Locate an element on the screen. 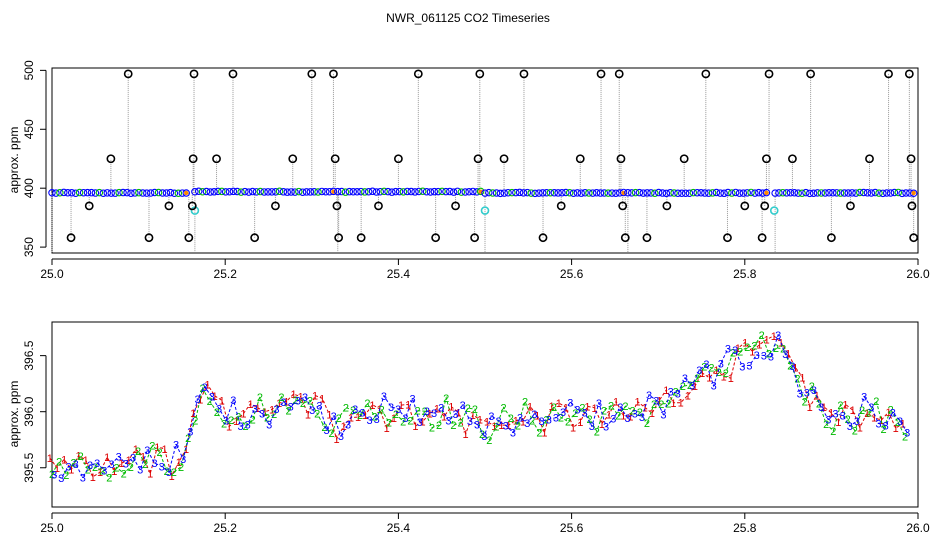 This screenshot has width=936, height=545. chart-title: NWR_061125 CO2 Timeseries is located at coordinates (468, 18).